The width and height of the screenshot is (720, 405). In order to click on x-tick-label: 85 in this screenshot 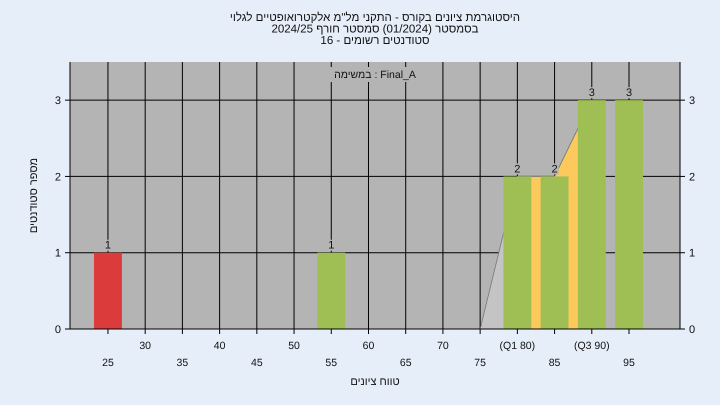, I will do `click(554, 363)`.